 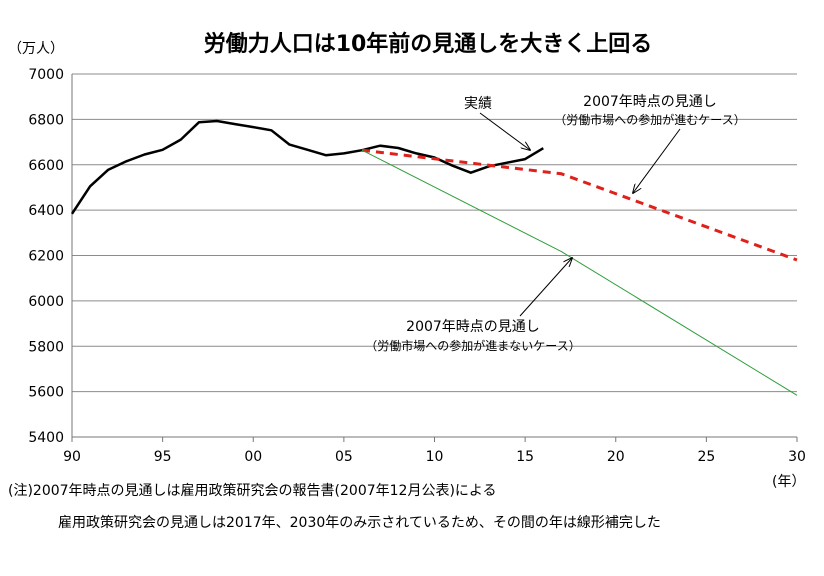 I want to click on x-tick-label: 95, so click(x=163, y=457).